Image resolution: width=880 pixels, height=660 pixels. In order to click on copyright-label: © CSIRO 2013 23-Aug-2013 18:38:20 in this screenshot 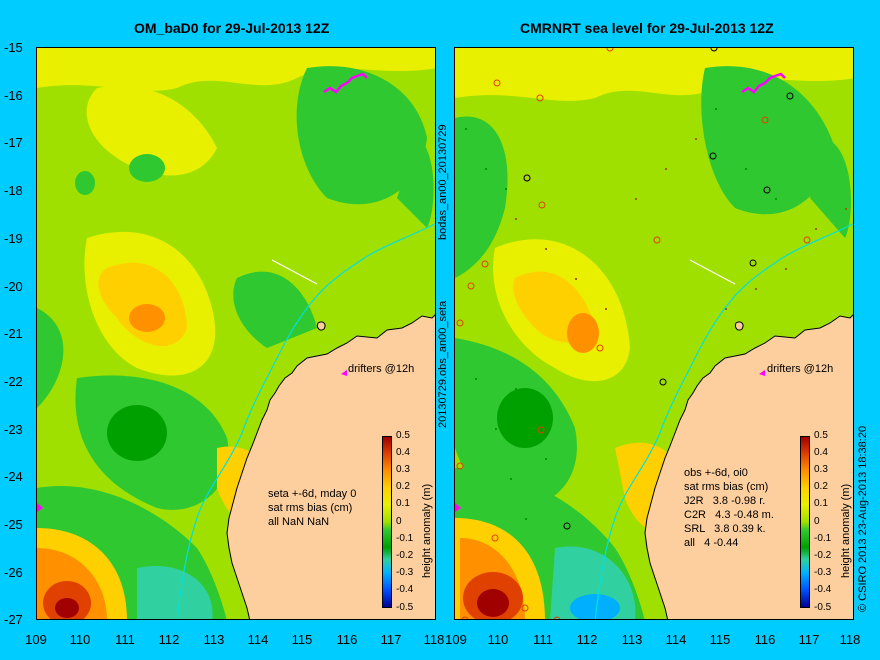, I will do `click(863, 518)`.